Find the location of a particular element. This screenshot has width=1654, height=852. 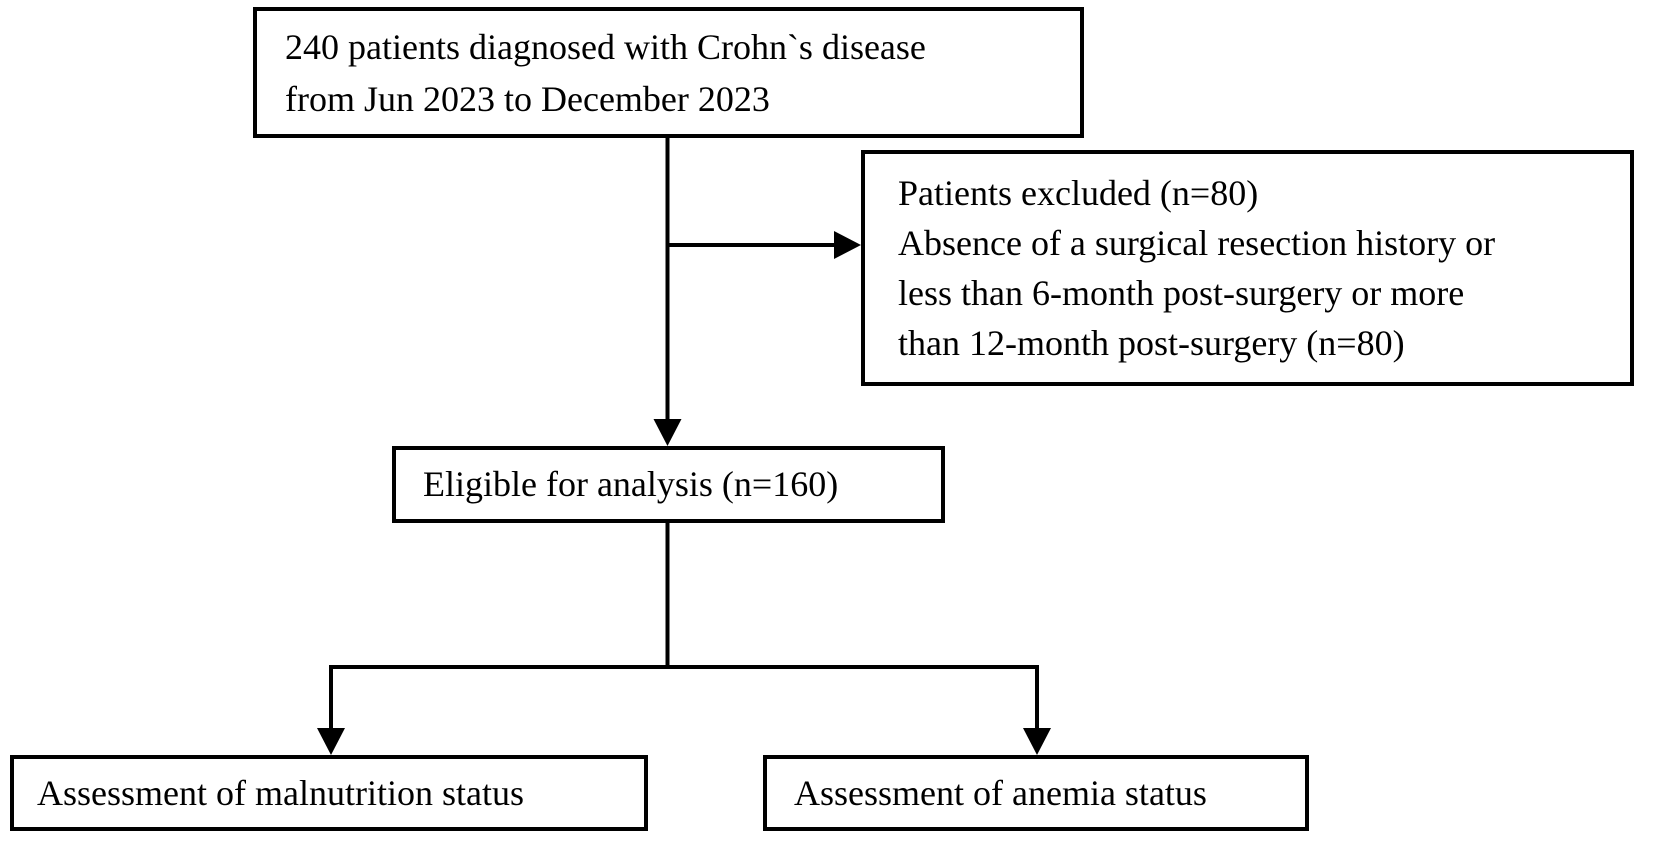

node-anemia: Assessment of anemia status is located at coordinates (1036, 793).